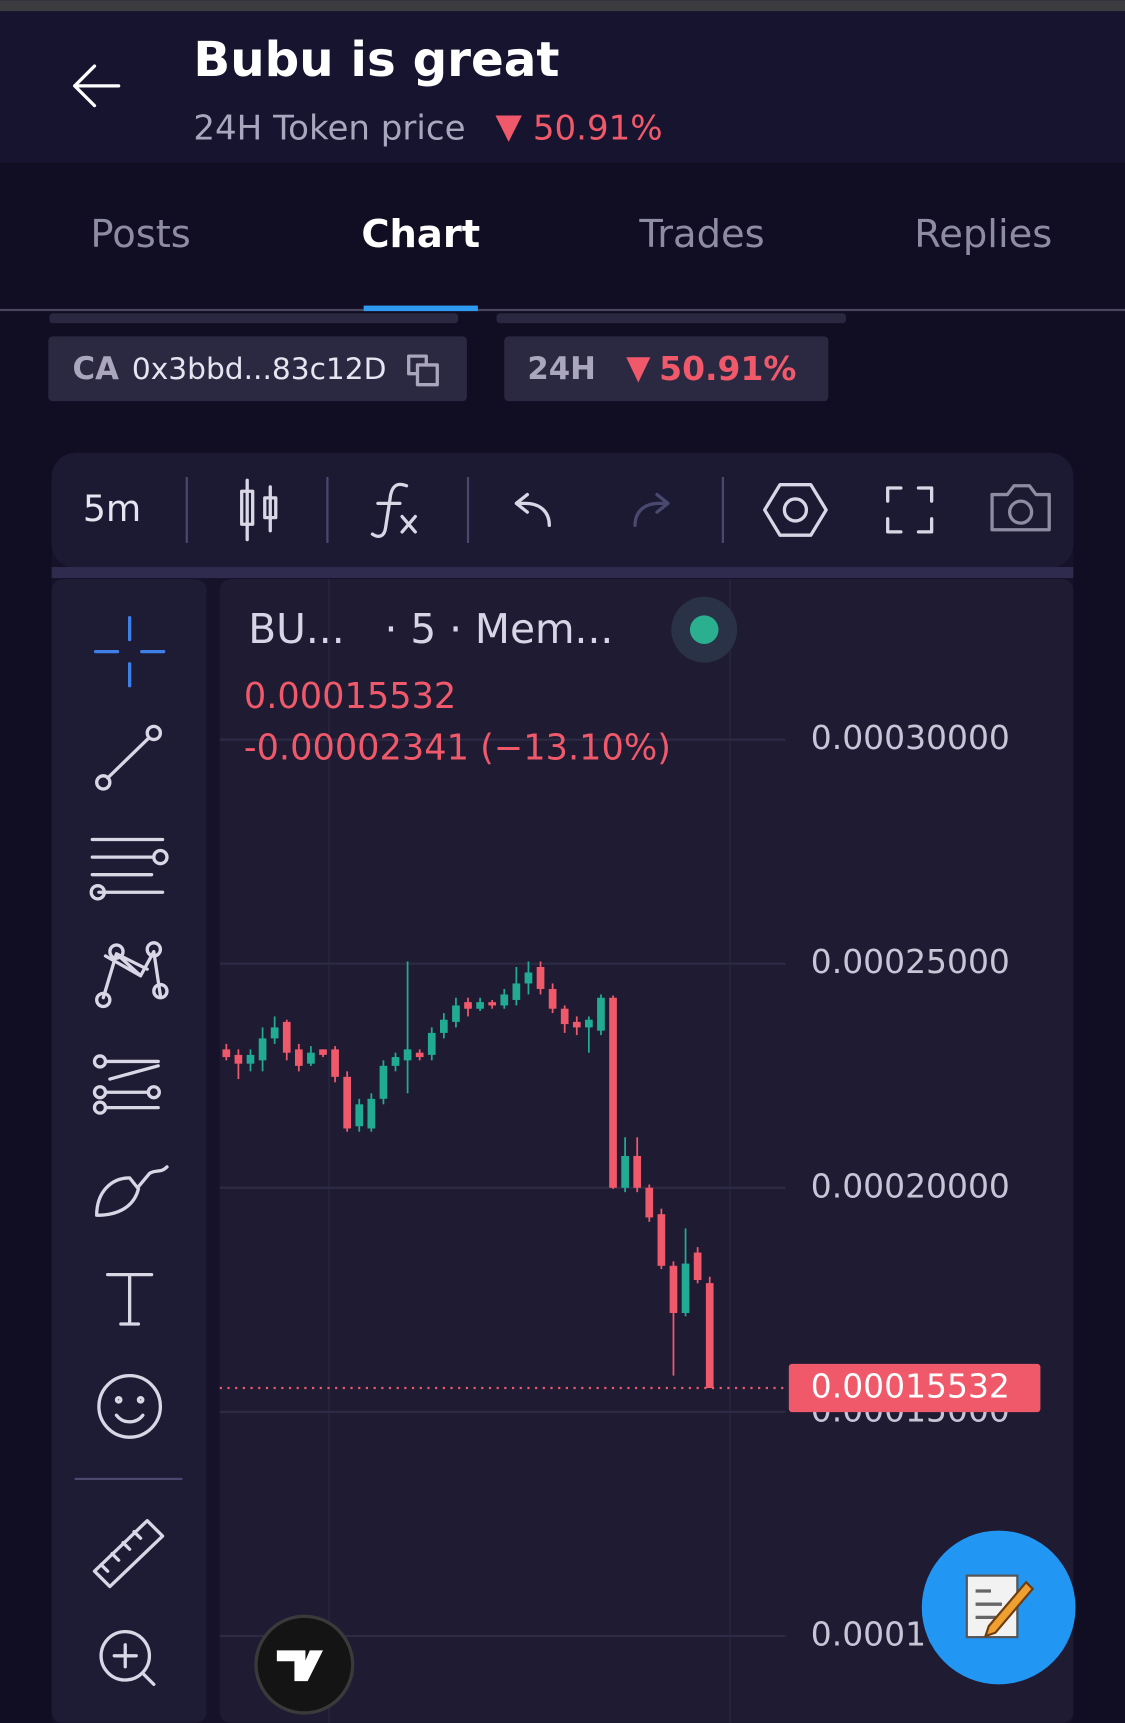 The width and height of the screenshot is (1125, 1723). I want to click on tab: Posts, so click(140, 234).